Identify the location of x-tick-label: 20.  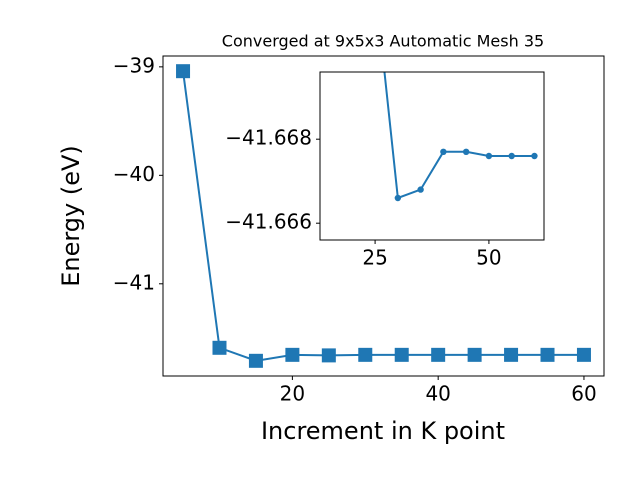
(292, 394).